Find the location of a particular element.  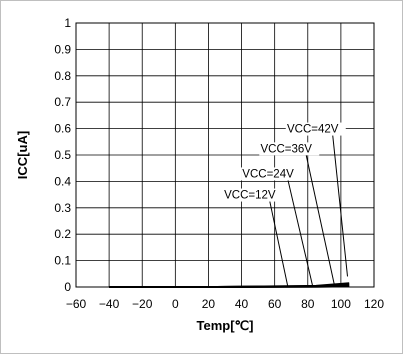

annotation-label: VCC=24V is located at coordinates (268, 174).